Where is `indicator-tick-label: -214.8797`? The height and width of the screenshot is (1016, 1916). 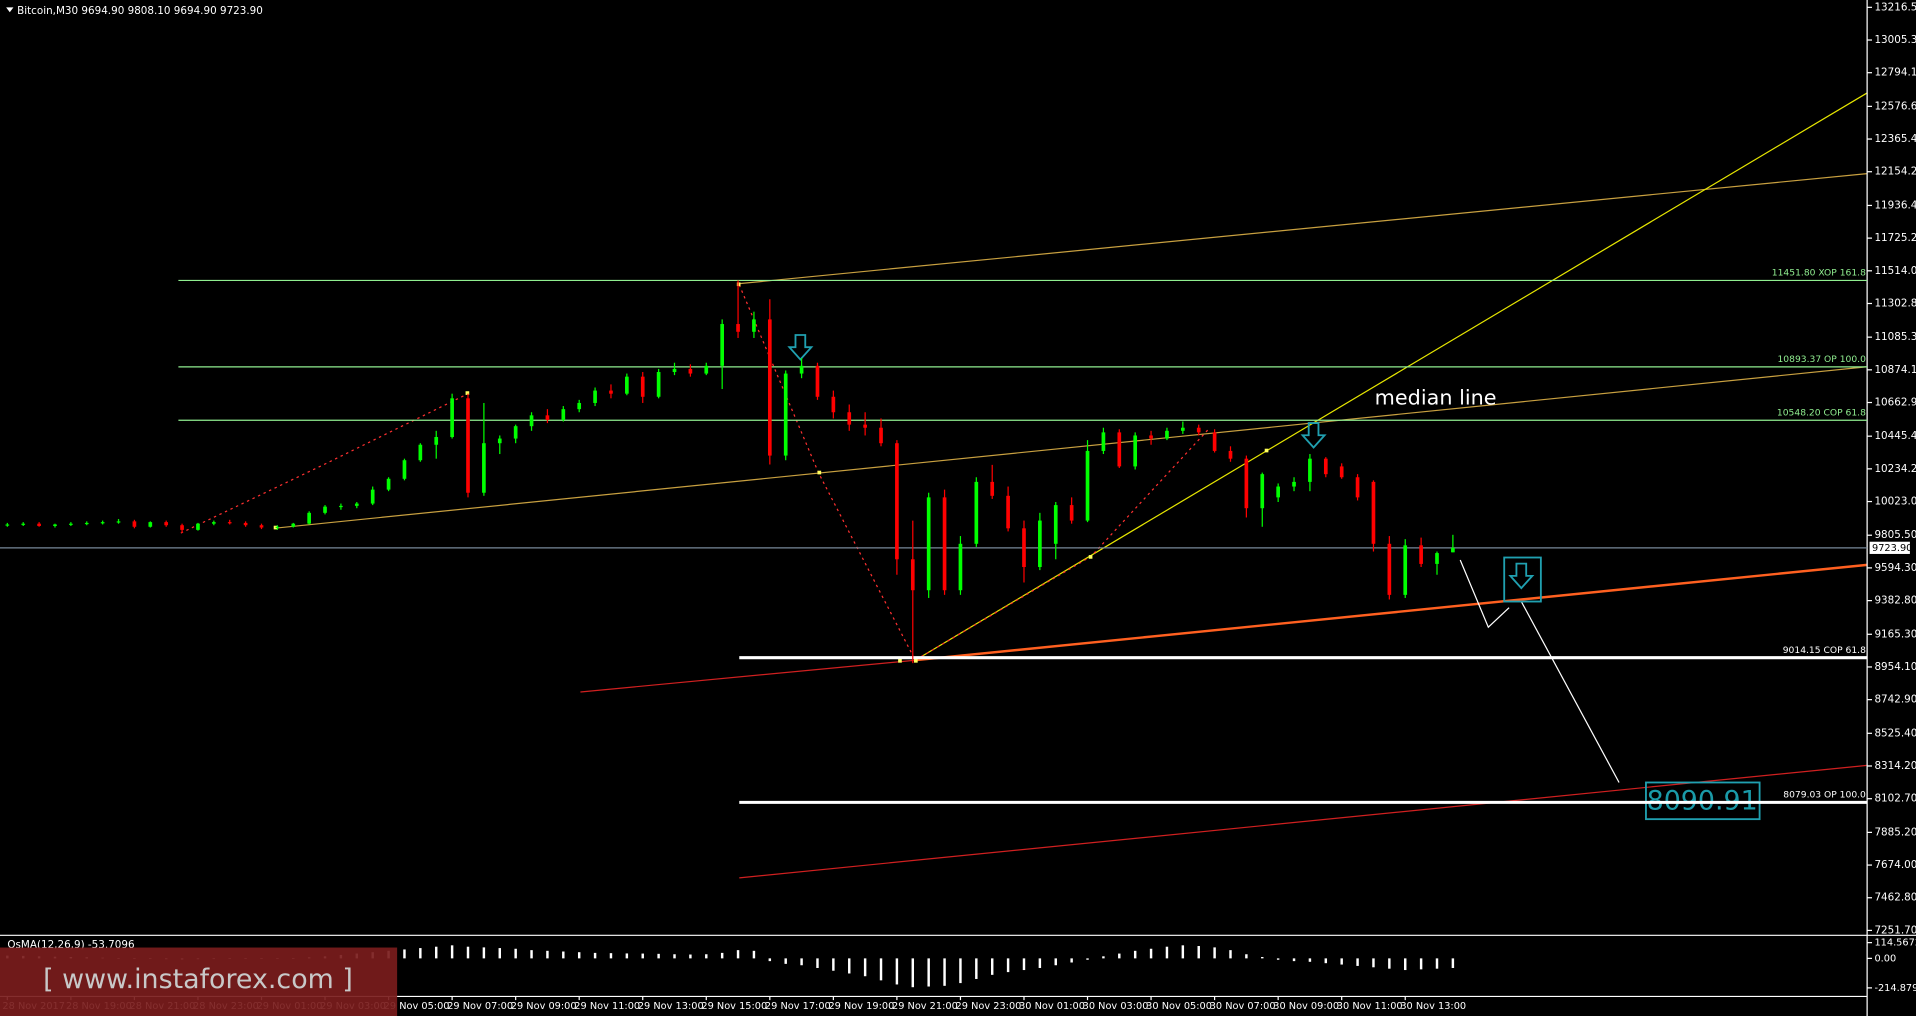
indicator-tick-label: -214.8797 is located at coordinates (1895, 988).